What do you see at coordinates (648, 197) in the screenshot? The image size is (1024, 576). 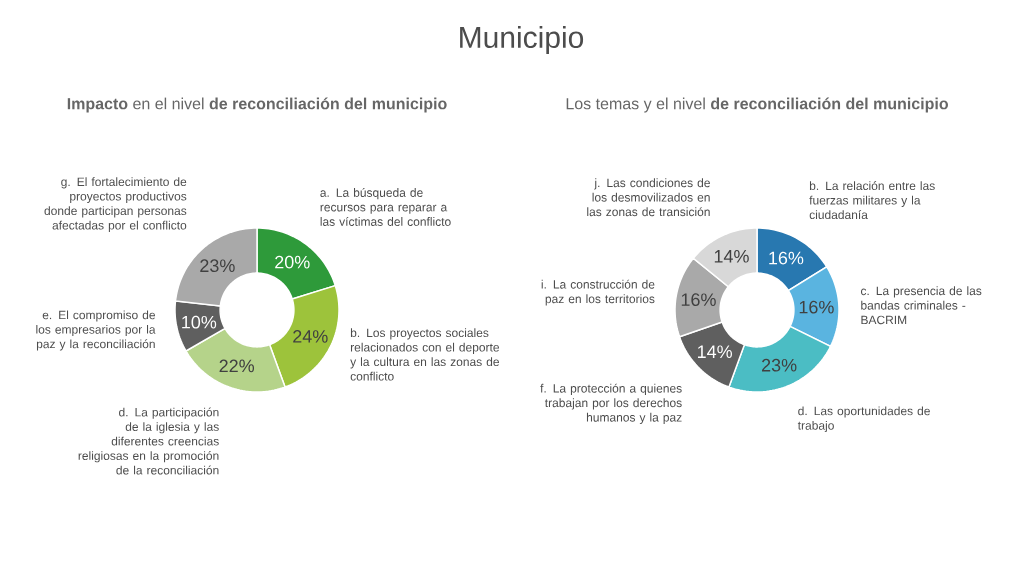 I see `slice-label: j. Las condiciones de los desmovilizados en las zonas de transición` at bounding box center [648, 197].